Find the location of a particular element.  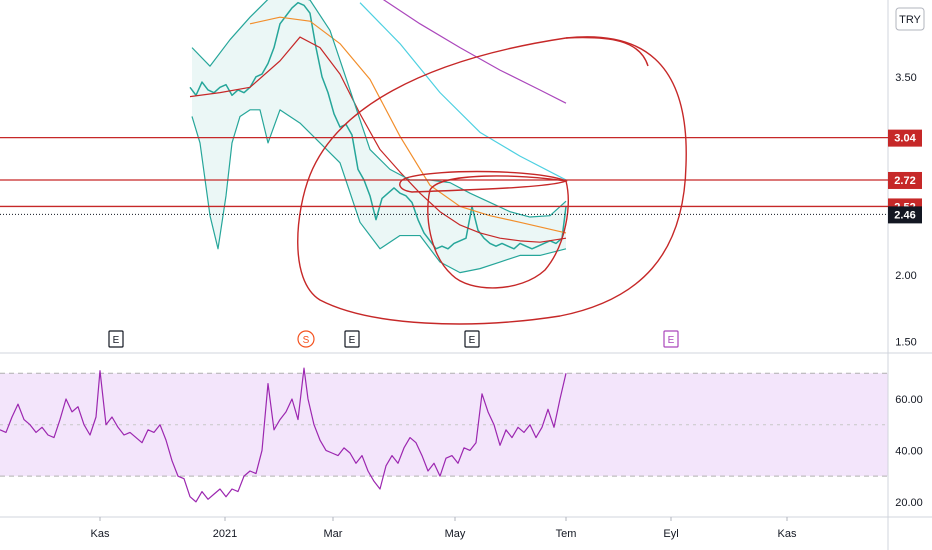

currency-badge-label: TRY is located at coordinates (910, 20).